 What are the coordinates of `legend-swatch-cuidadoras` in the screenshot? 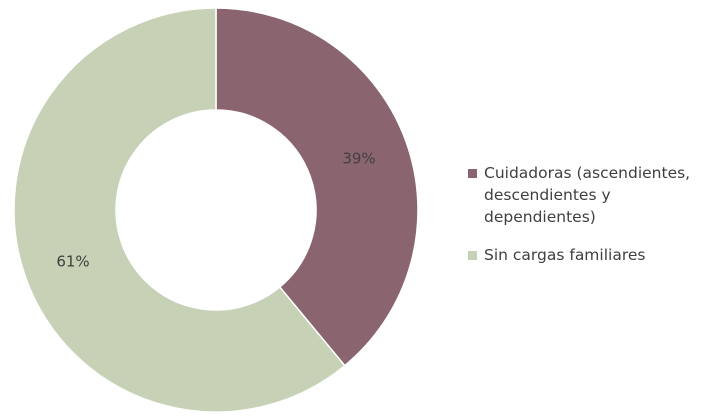 It's located at (472, 173).